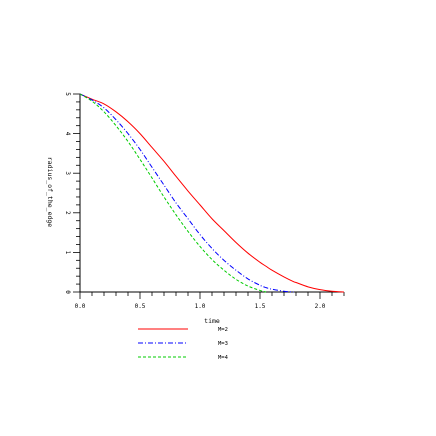 The height and width of the screenshot is (436, 436). I want to click on y-tick-label: 0, so click(67, 292).